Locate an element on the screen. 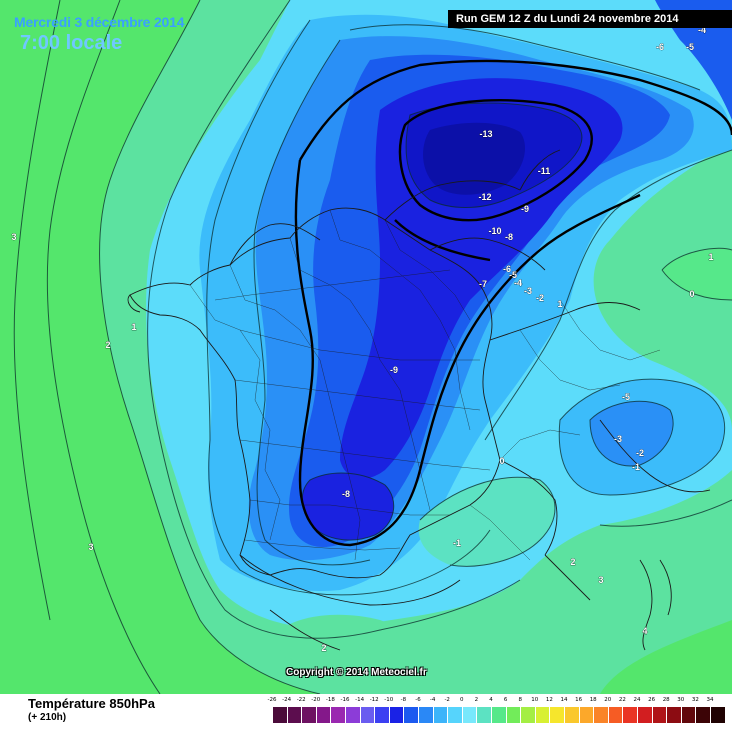 This screenshot has height=732, width=732. legend-tick-label: -8 is located at coordinates (403, 700).